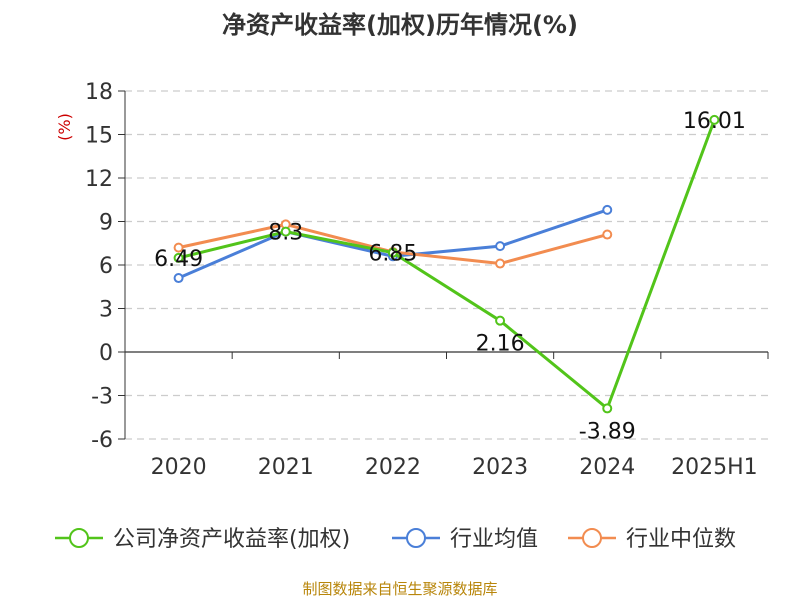 The image size is (800, 600). I want to click on x-tick-label: 2025H1, so click(714, 467).